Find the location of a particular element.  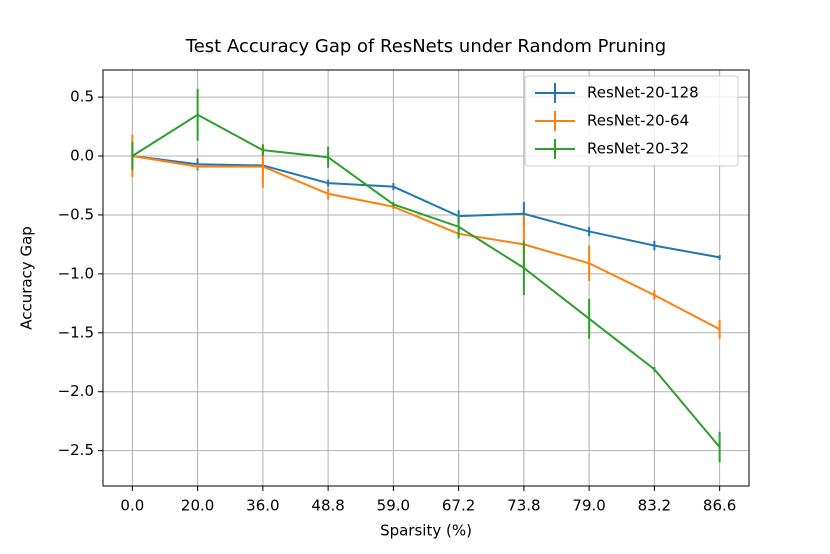

y-tick-label: 0.5 is located at coordinates (82, 97).